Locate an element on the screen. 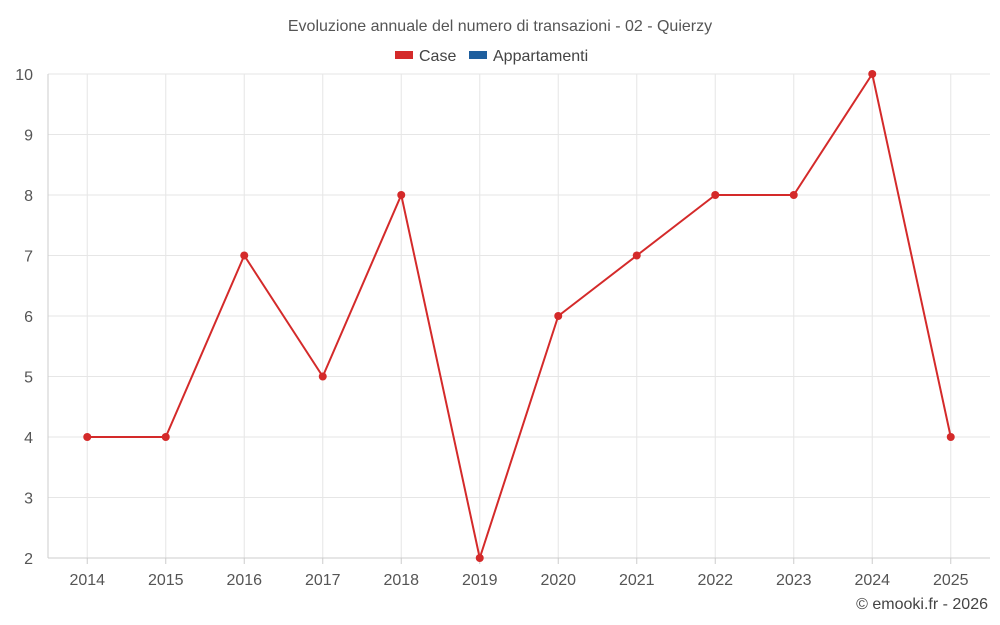 The height and width of the screenshot is (625, 1000). data-point-case-2023 is located at coordinates (793, 195).